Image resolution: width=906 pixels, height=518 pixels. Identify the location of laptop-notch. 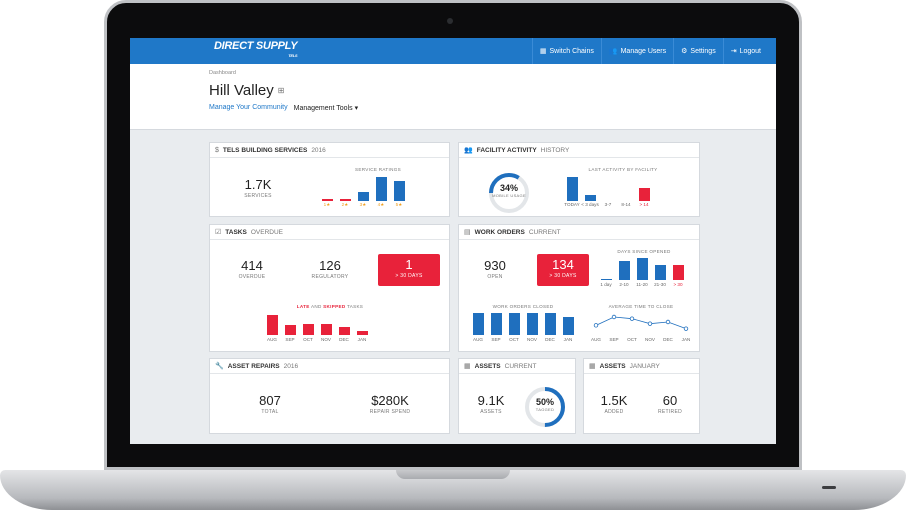
(453, 474).